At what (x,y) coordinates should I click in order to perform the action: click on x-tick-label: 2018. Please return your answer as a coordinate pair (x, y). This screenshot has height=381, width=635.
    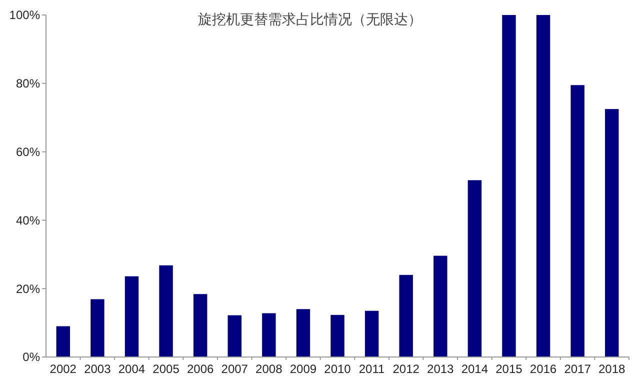
    Looking at the image, I should click on (612, 369).